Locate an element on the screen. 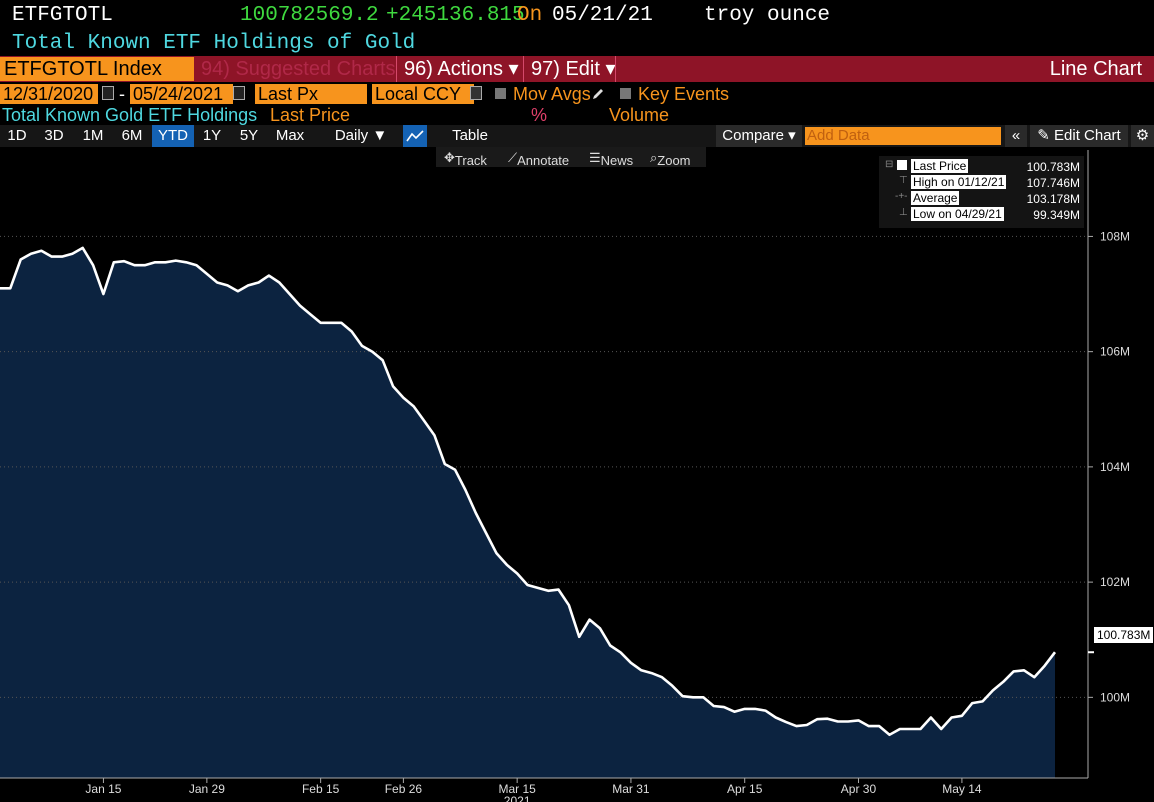  y-tick-label: 100M is located at coordinates (1115, 697).